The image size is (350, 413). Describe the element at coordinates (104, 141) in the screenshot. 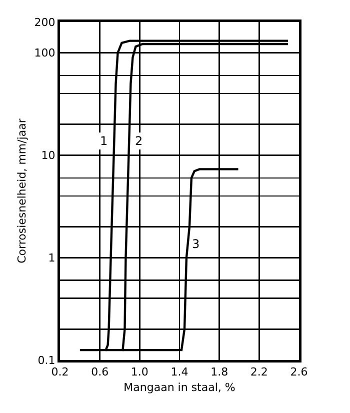

I see `series-label: 1` at that location.